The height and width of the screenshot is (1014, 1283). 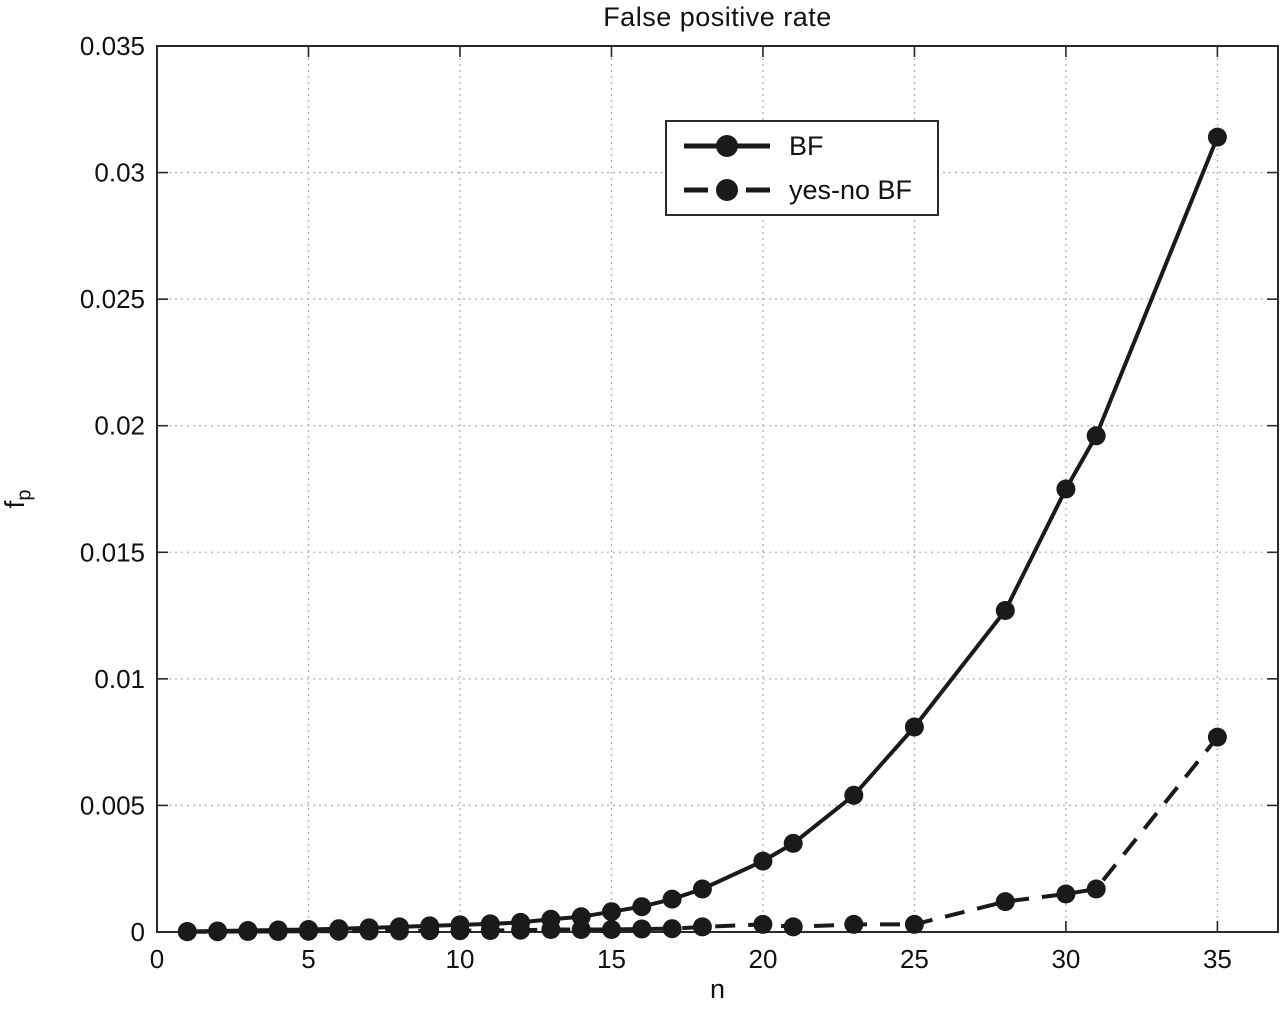 I want to click on legend: BF yes-no BF, so click(x=802, y=168).